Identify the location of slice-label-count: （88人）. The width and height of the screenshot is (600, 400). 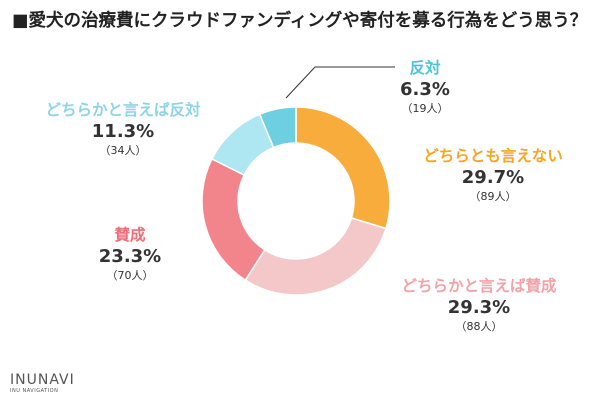
(479, 326).